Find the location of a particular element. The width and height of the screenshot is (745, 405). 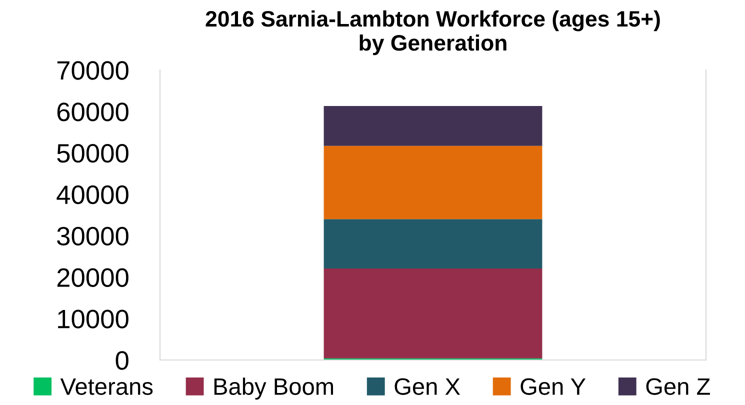

y-tick-label: 0 is located at coordinates (122, 360).